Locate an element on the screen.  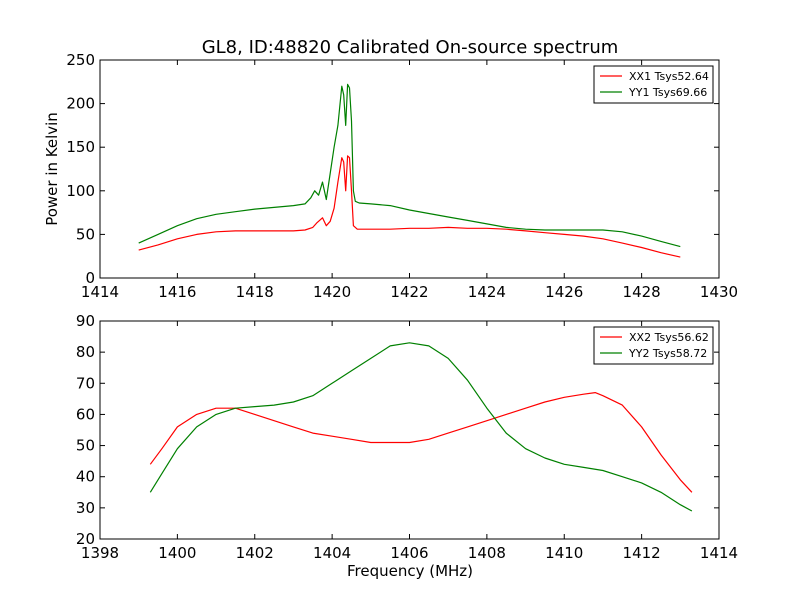
y-axis-label: Power in Kelvin is located at coordinates (52, 169).